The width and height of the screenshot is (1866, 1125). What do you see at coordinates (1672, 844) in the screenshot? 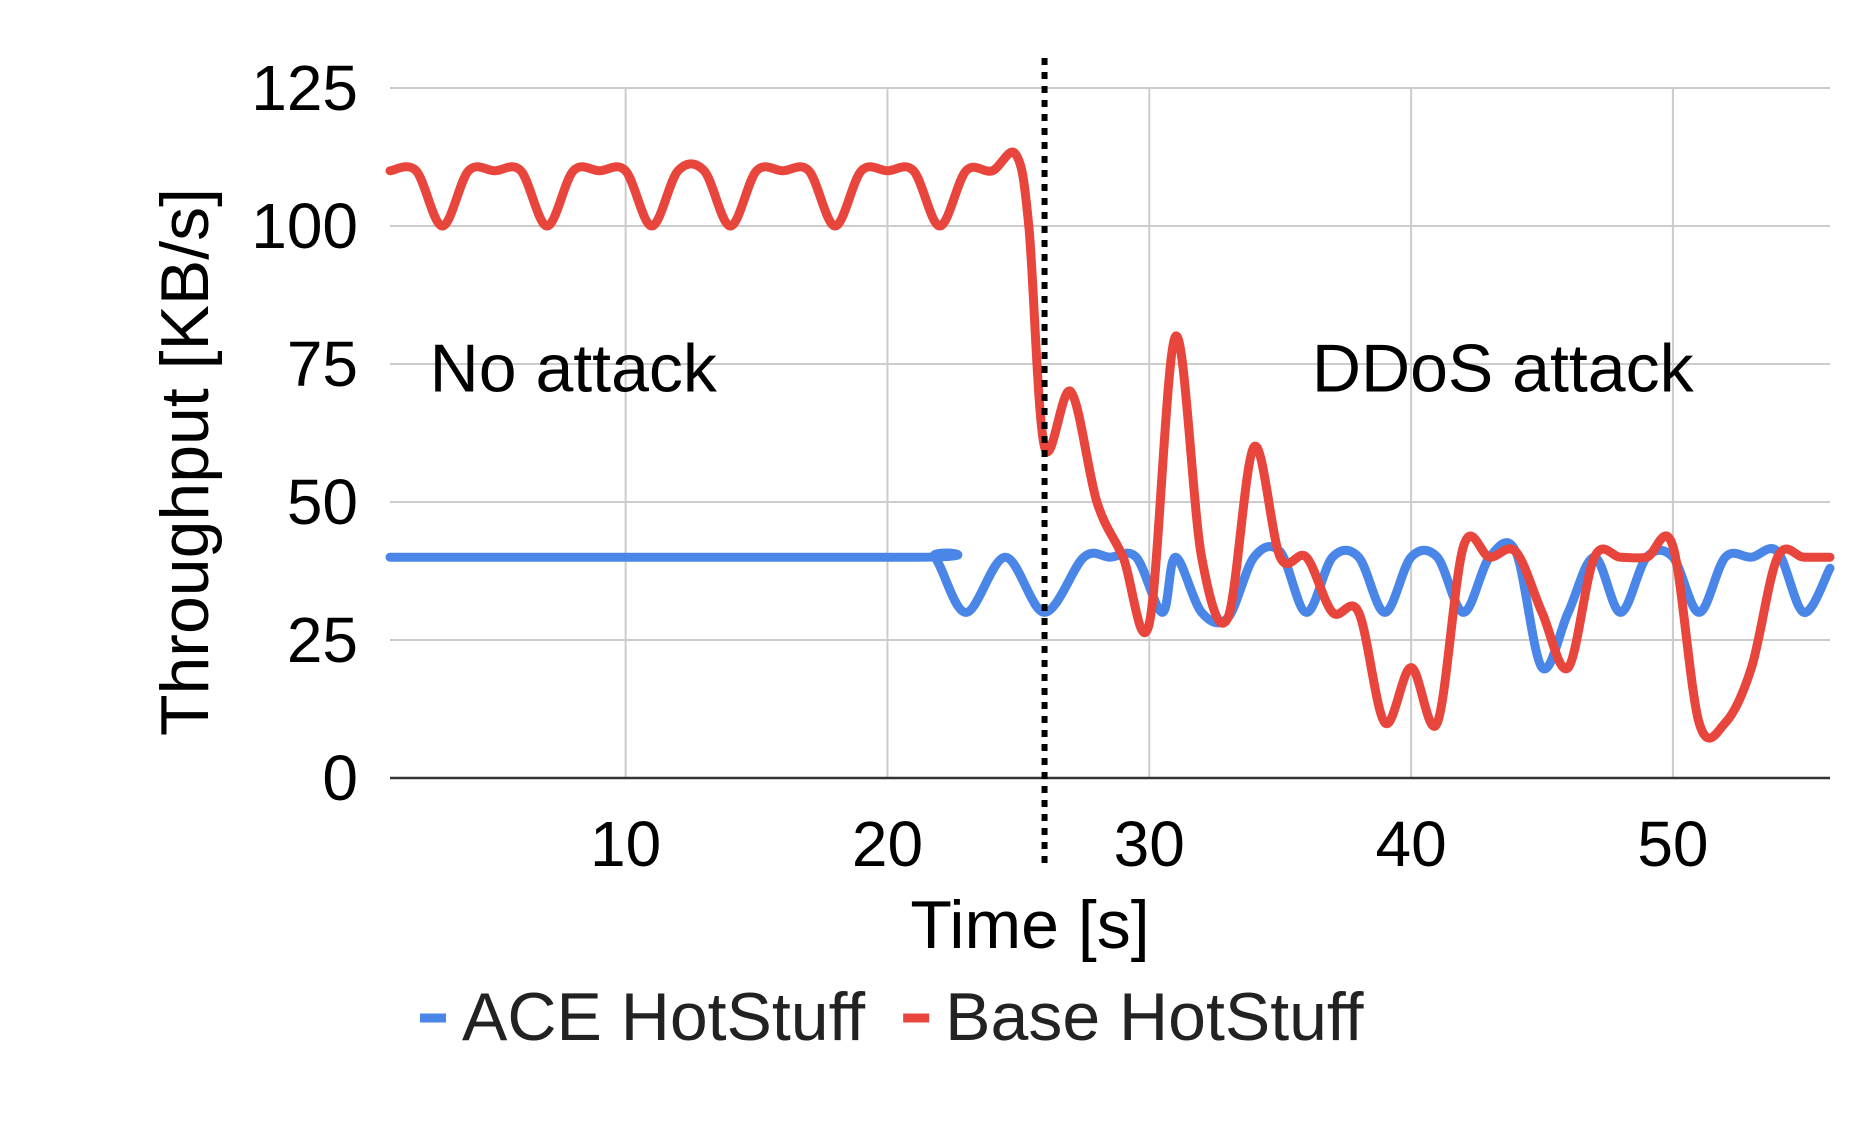
I see `x-tick-label: 50` at bounding box center [1672, 844].